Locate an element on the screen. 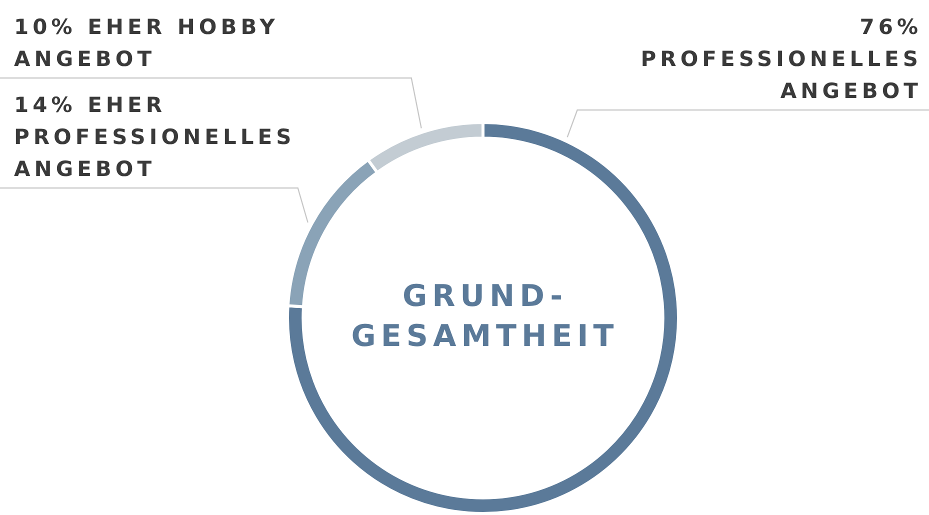  slice-label: 14% EHER PROFESSIONELLES ANGEBOT is located at coordinates (155, 136).